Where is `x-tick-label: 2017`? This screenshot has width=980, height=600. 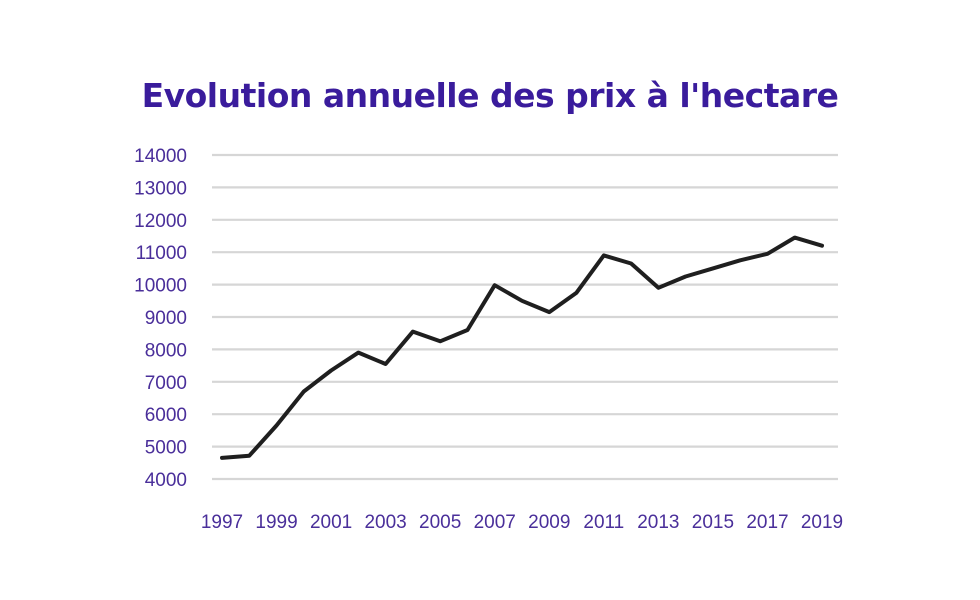
x-tick-label: 2017 is located at coordinates (767, 522).